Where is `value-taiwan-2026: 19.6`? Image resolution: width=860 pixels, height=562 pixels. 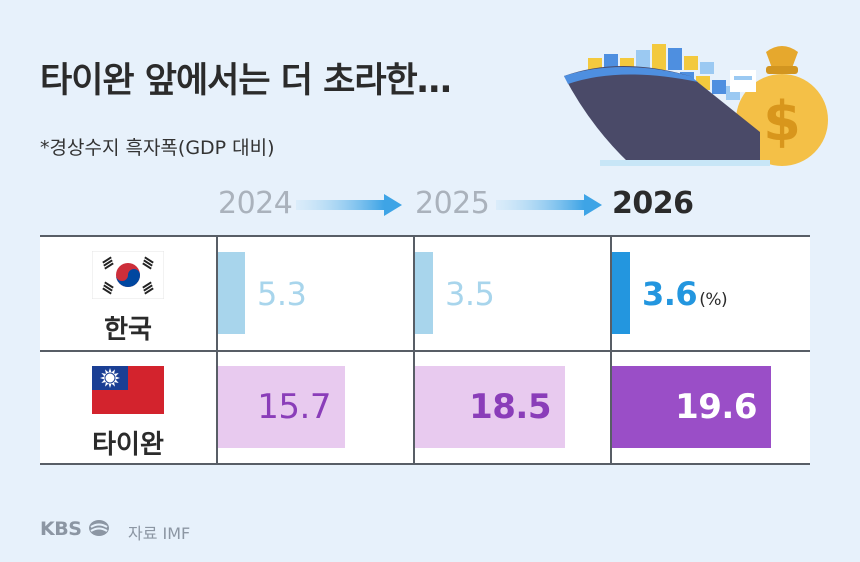 value-taiwan-2026: 19.6 is located at coordinates (716, 407).